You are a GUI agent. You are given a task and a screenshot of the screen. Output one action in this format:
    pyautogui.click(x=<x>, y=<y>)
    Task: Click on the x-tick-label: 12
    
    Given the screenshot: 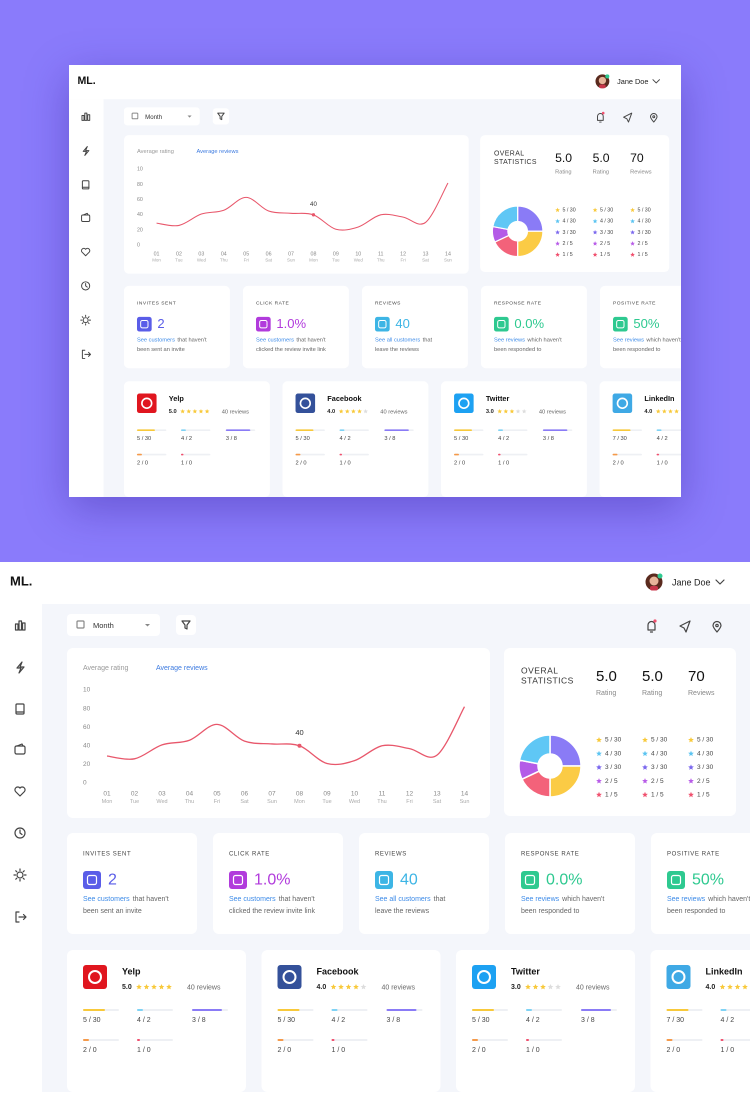 What is the action you would take?
    pyautogui.click(x=410, y=794)
    